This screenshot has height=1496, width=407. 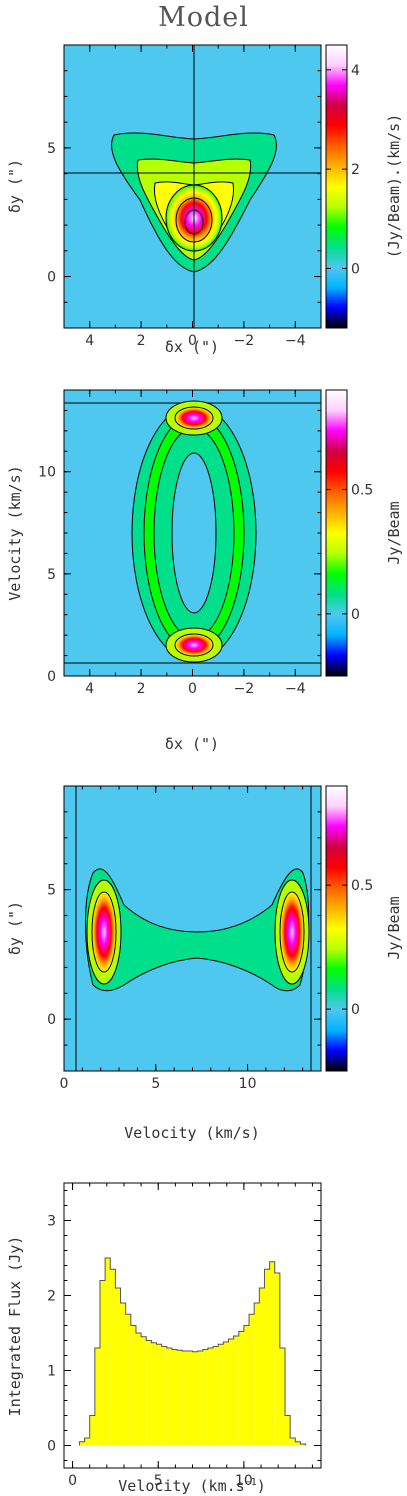 I want to click on panel-3-region-outer, so click(x=197, y=930).